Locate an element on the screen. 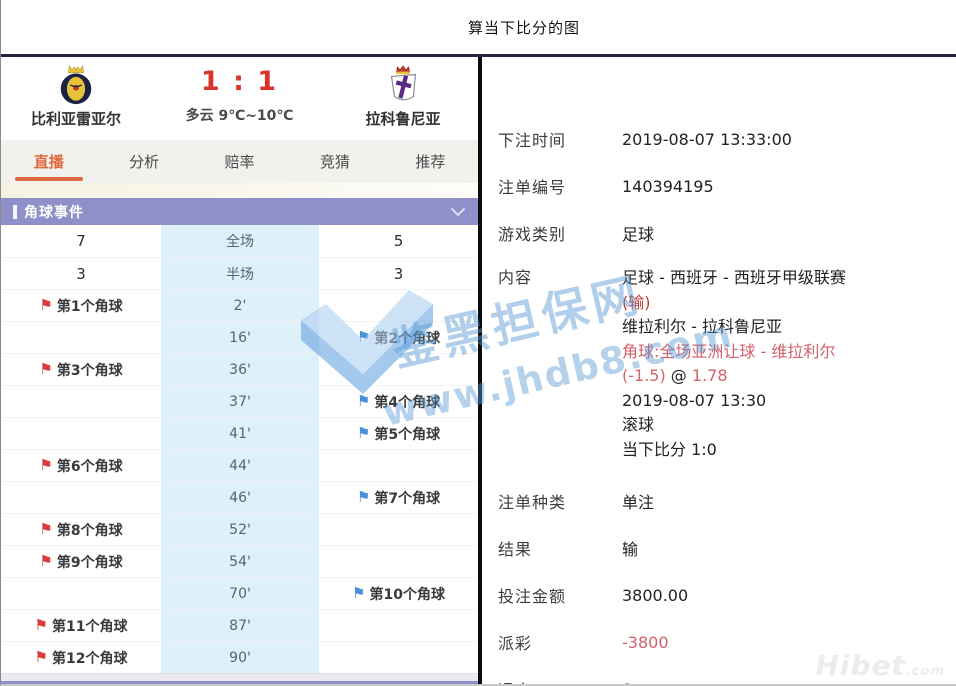  corner-event-label: 第5个角球 is located at coordinates (407, 434).